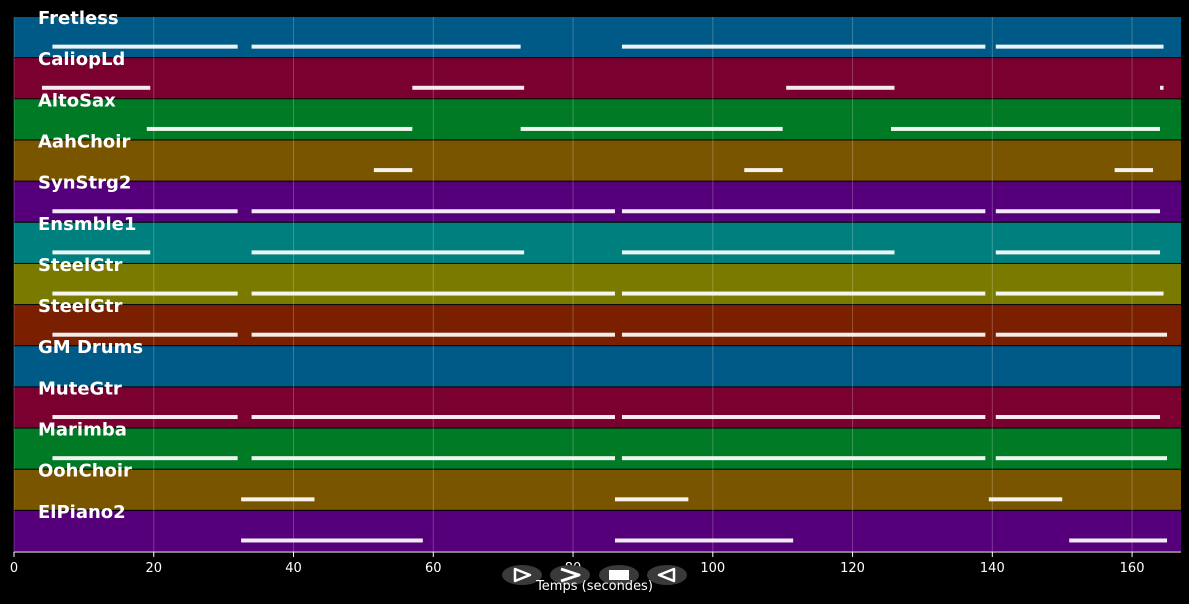  Describe the element at coordinates (85, 471) in the screenshot. I see `track-label: OohChoir` at that location.